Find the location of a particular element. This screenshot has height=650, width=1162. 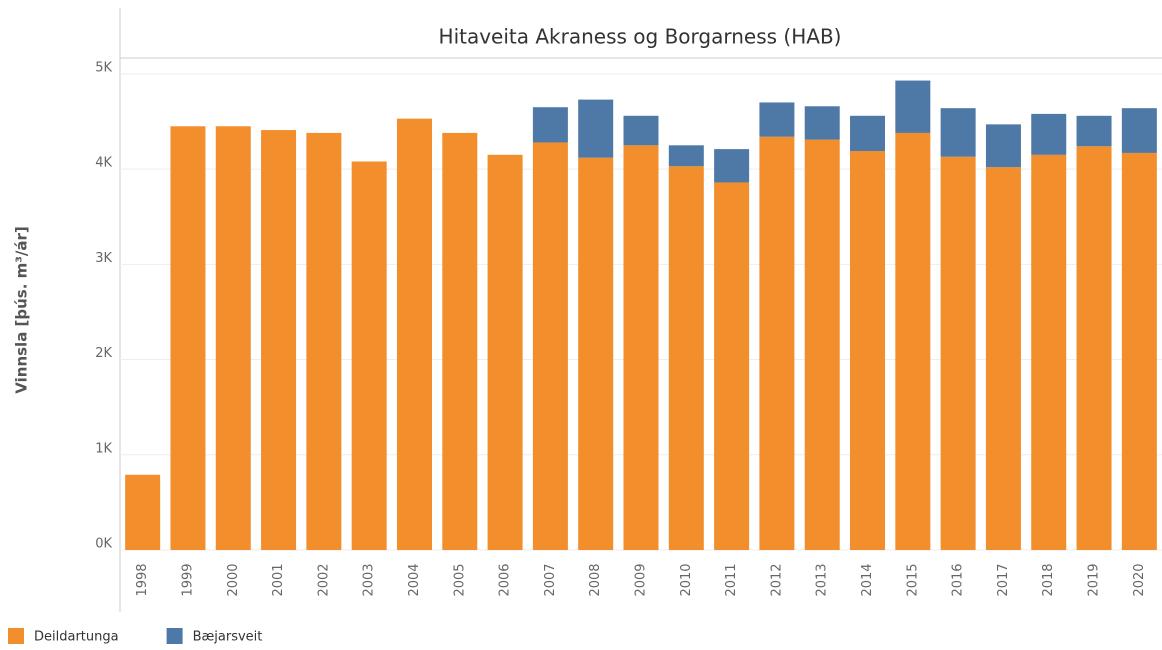

x-tick-label: 2011 is located at coordinates (731, 579).